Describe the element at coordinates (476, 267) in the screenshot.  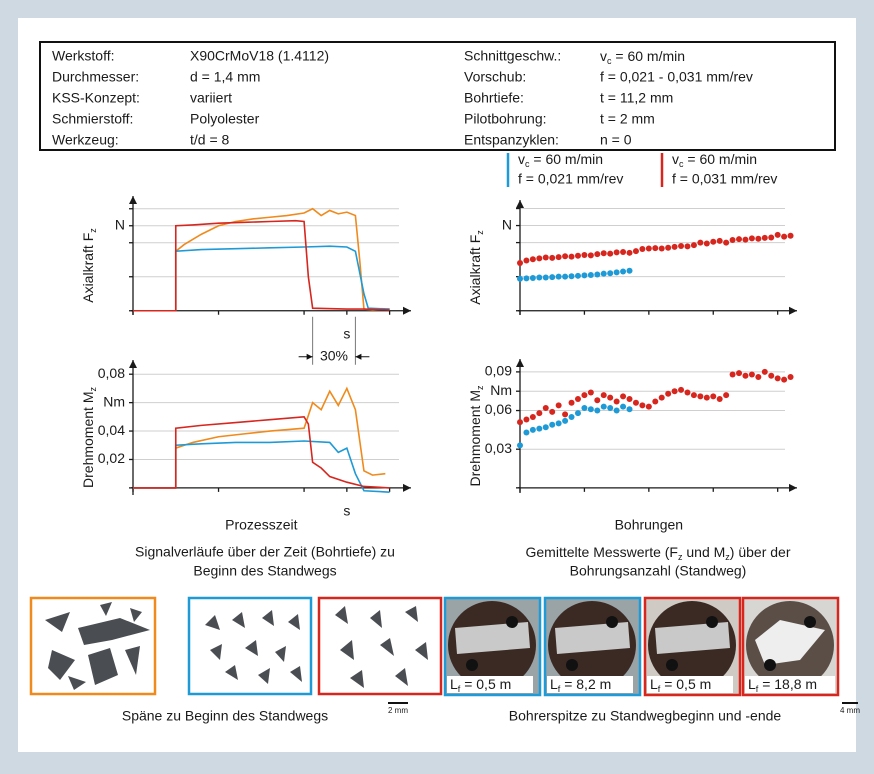
I see `y-axis-label: Axialkraft Fz` at that location.